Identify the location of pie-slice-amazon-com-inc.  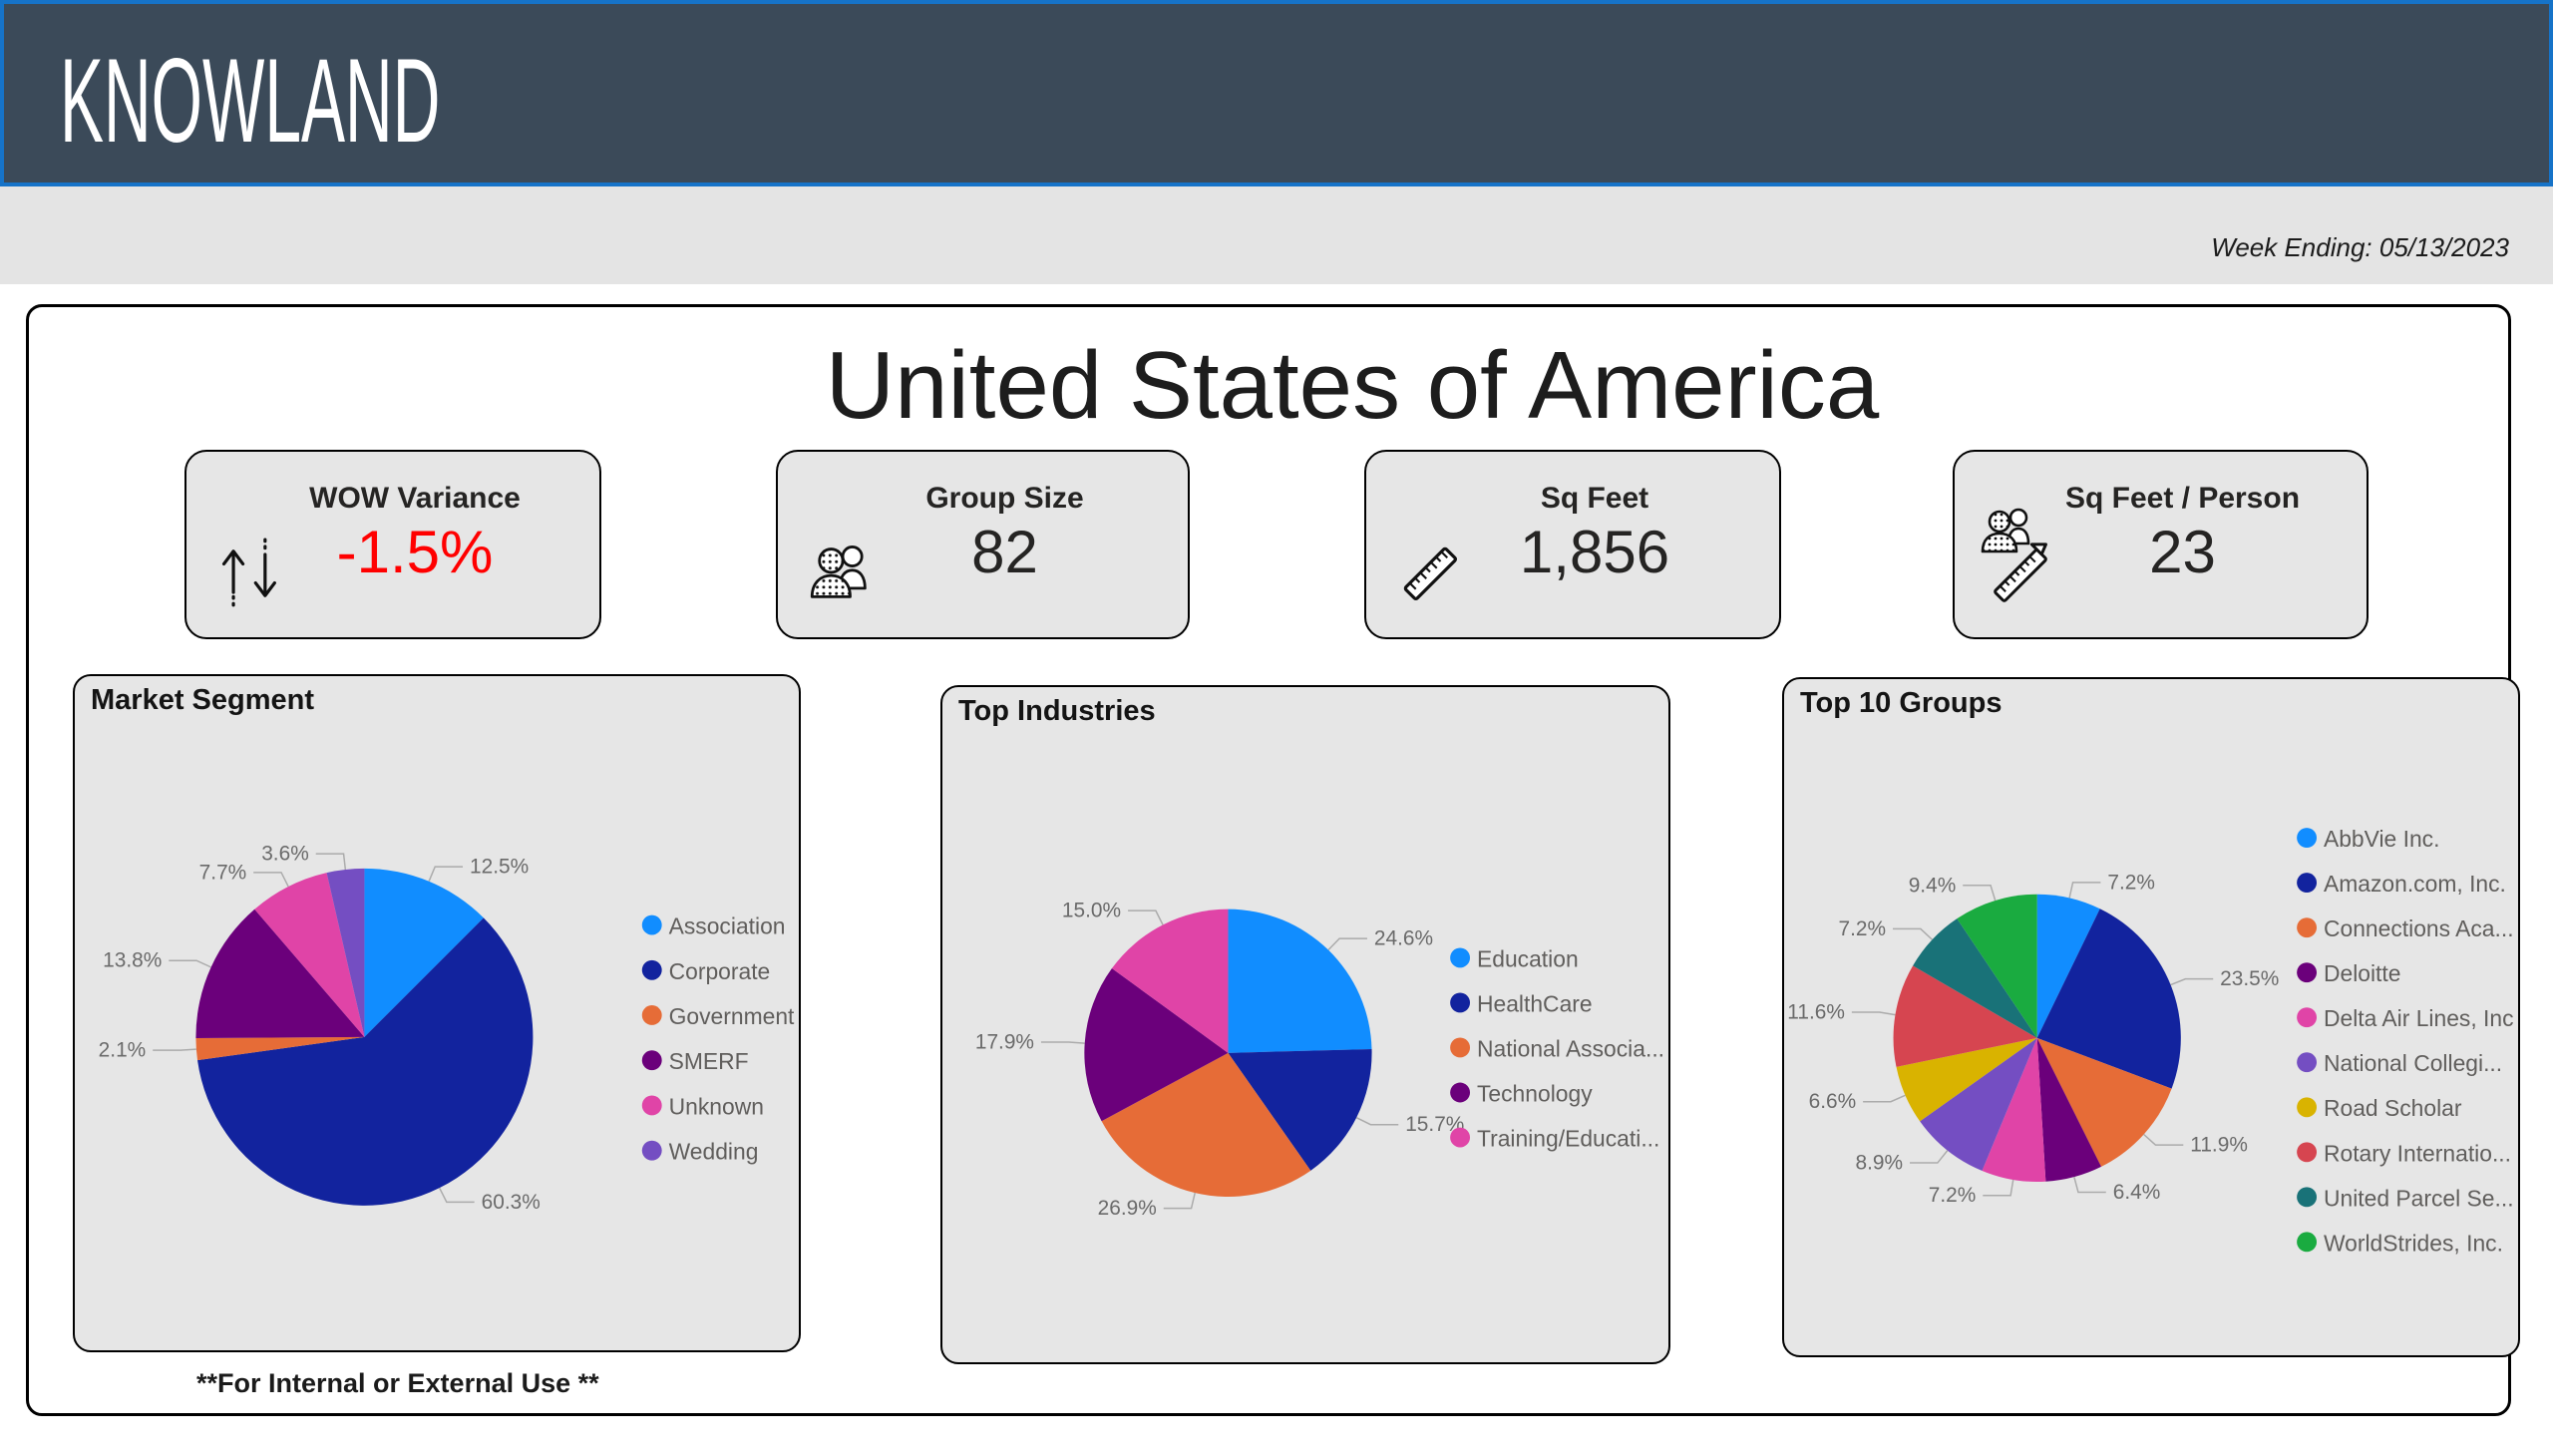
(2108, 999).